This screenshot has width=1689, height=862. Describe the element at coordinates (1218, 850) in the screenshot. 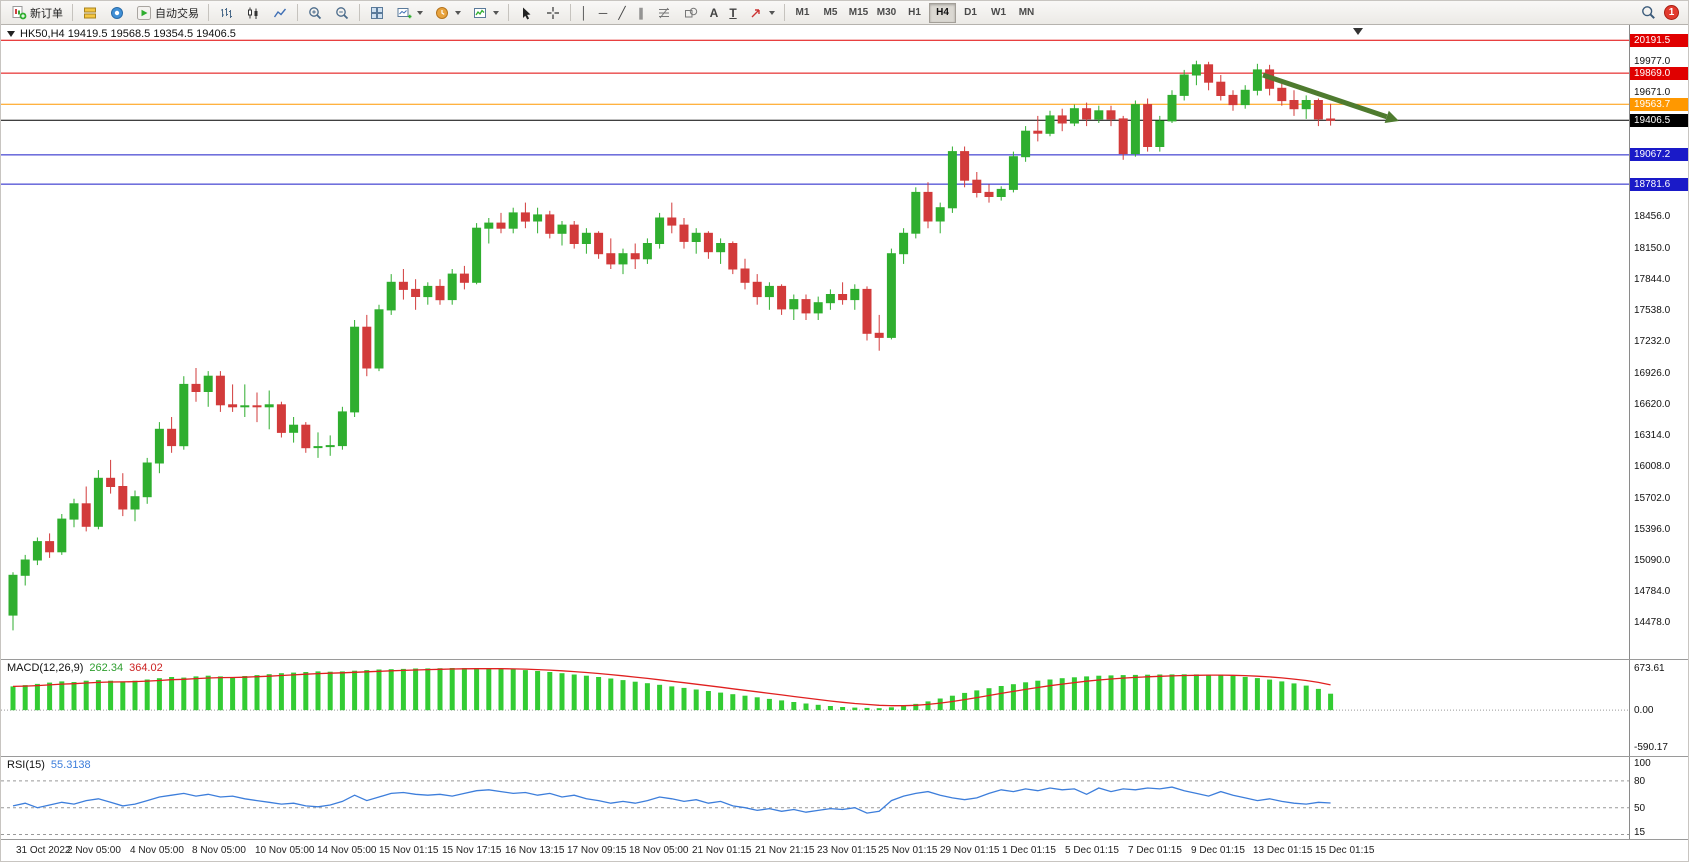

I see `time-axis-label: 9 Dec 01:15` at that location.